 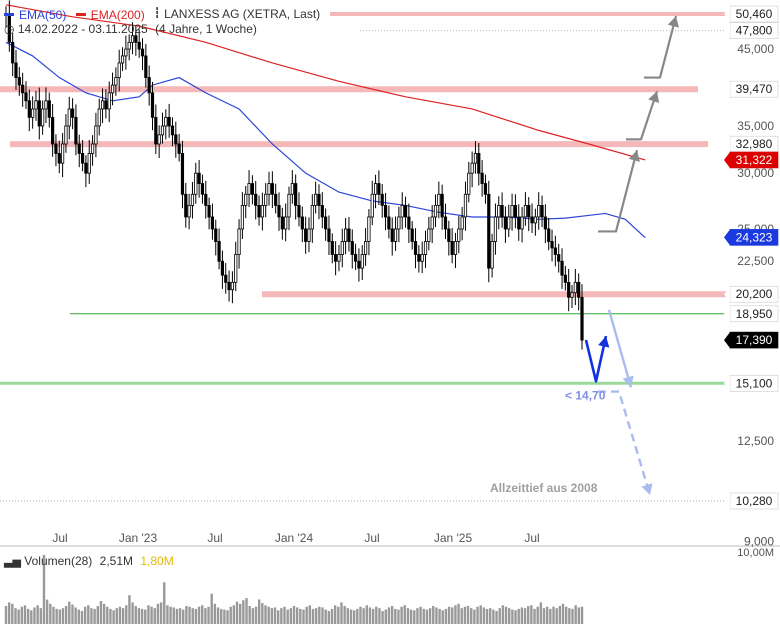 What do you see at coordinates (12, 562) in the screenshot?
I see `bar-chart-icon: ▃▅` at bounding box center [12, 562].